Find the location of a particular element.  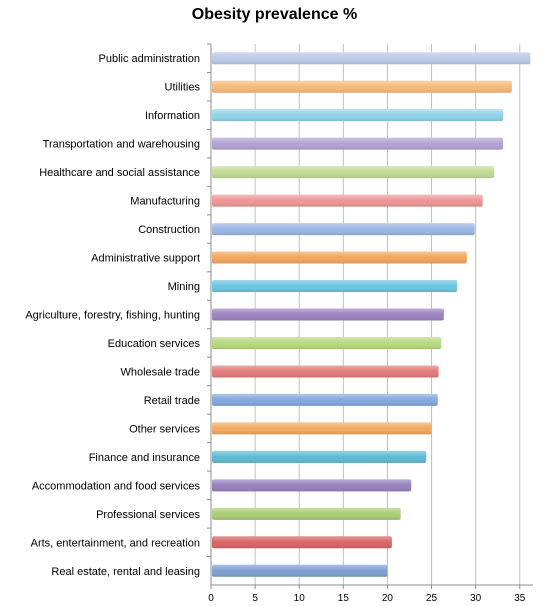

category-label: Other services is located at coordinates (164, 429).